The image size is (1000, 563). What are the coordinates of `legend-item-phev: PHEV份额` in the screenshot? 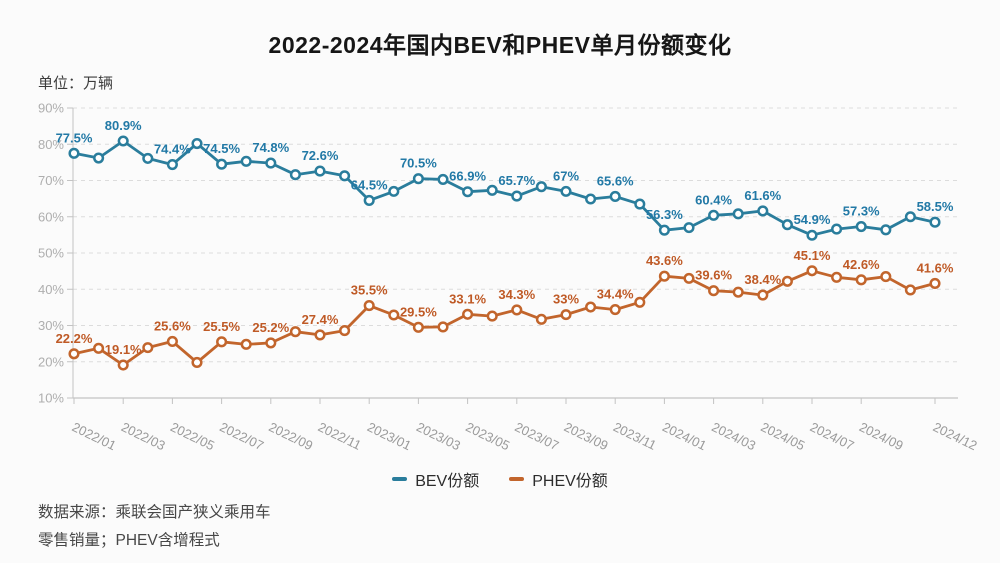 It's located at (558, 479).